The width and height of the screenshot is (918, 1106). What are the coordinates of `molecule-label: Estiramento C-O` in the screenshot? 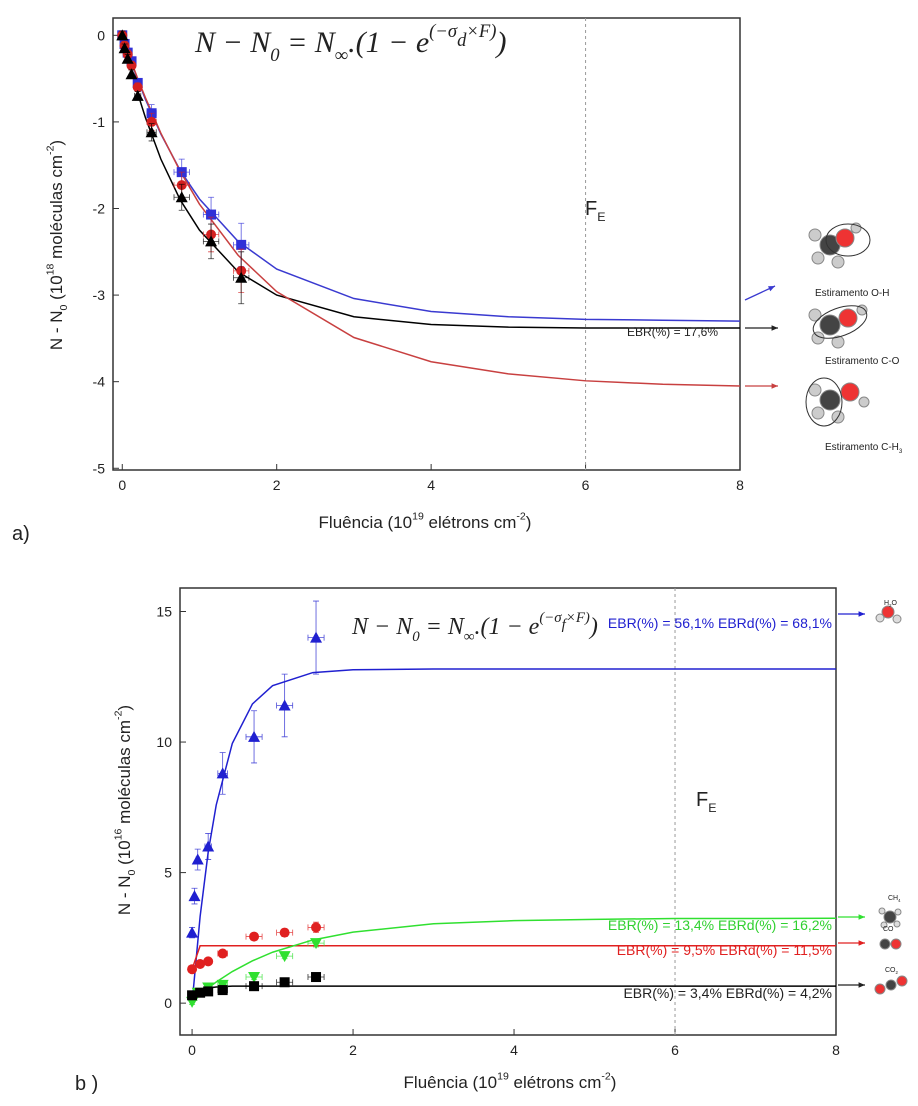 It's located at (862, 361).